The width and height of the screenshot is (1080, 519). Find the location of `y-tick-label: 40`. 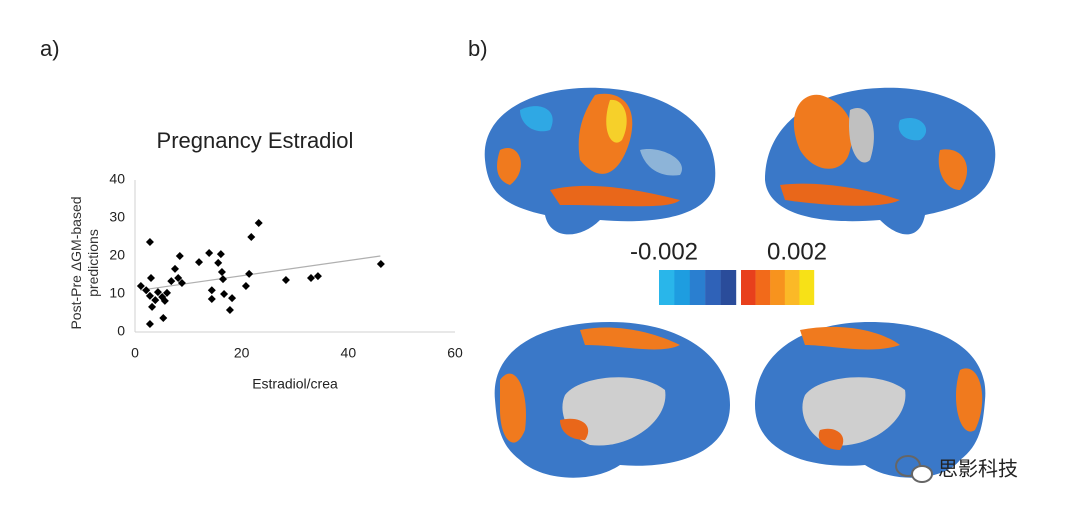

y-tick-label: 40 is located at coordinates (117, 179).